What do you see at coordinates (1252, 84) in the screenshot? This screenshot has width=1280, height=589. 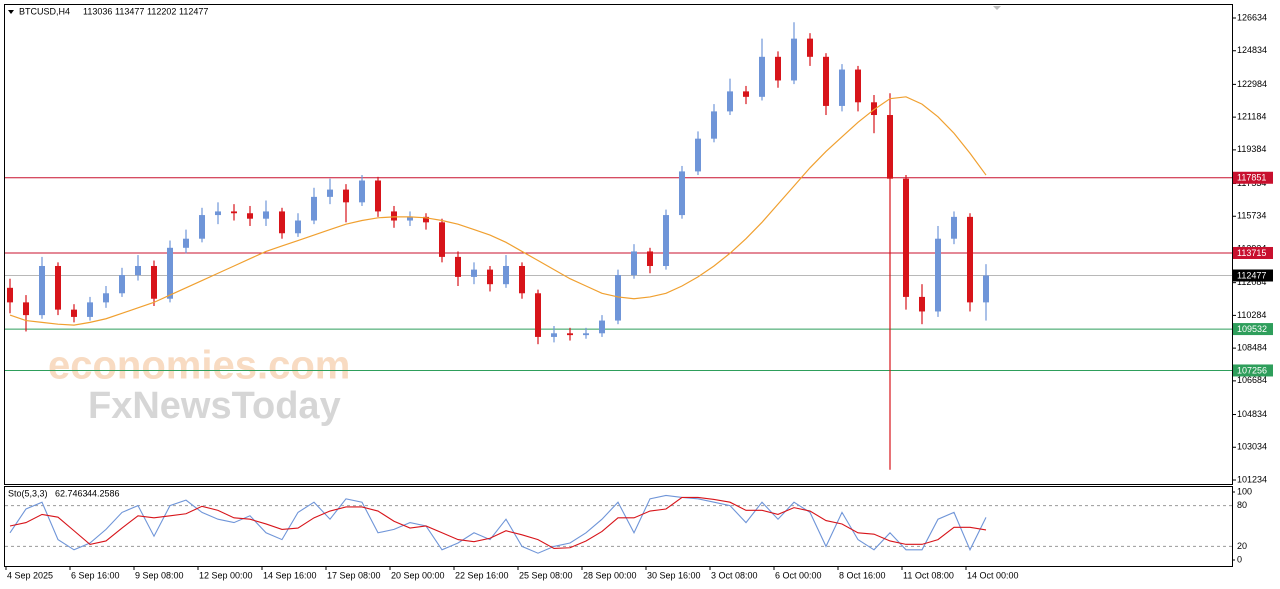 I see `y-tick-label: 122984` at bounding box center [1252, 84].